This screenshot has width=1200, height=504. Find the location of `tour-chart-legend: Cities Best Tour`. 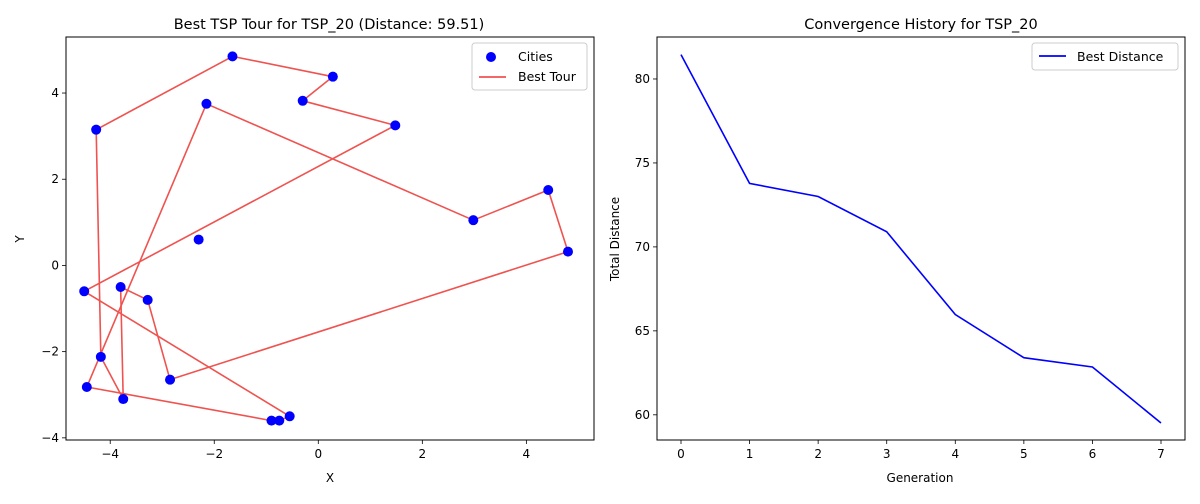

tour-chart-legend: Cities Best Tour is located at coordinates (529, 66).